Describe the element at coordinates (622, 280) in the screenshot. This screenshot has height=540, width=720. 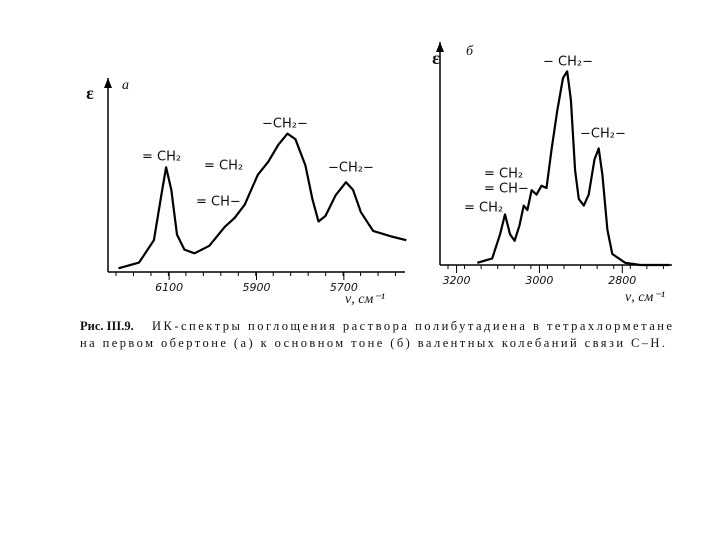
I see `x-tick-label: 2800` at that location.